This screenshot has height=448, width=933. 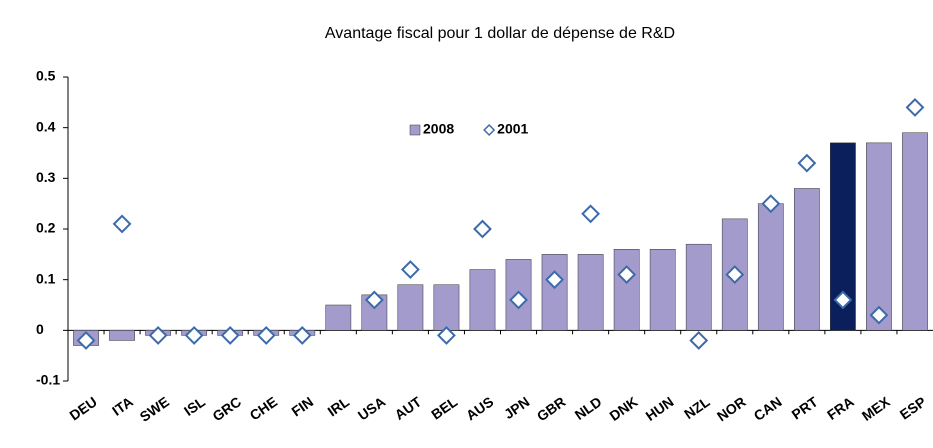 I want to click on x-tick-label: AUS, so click(x=479, y=408).